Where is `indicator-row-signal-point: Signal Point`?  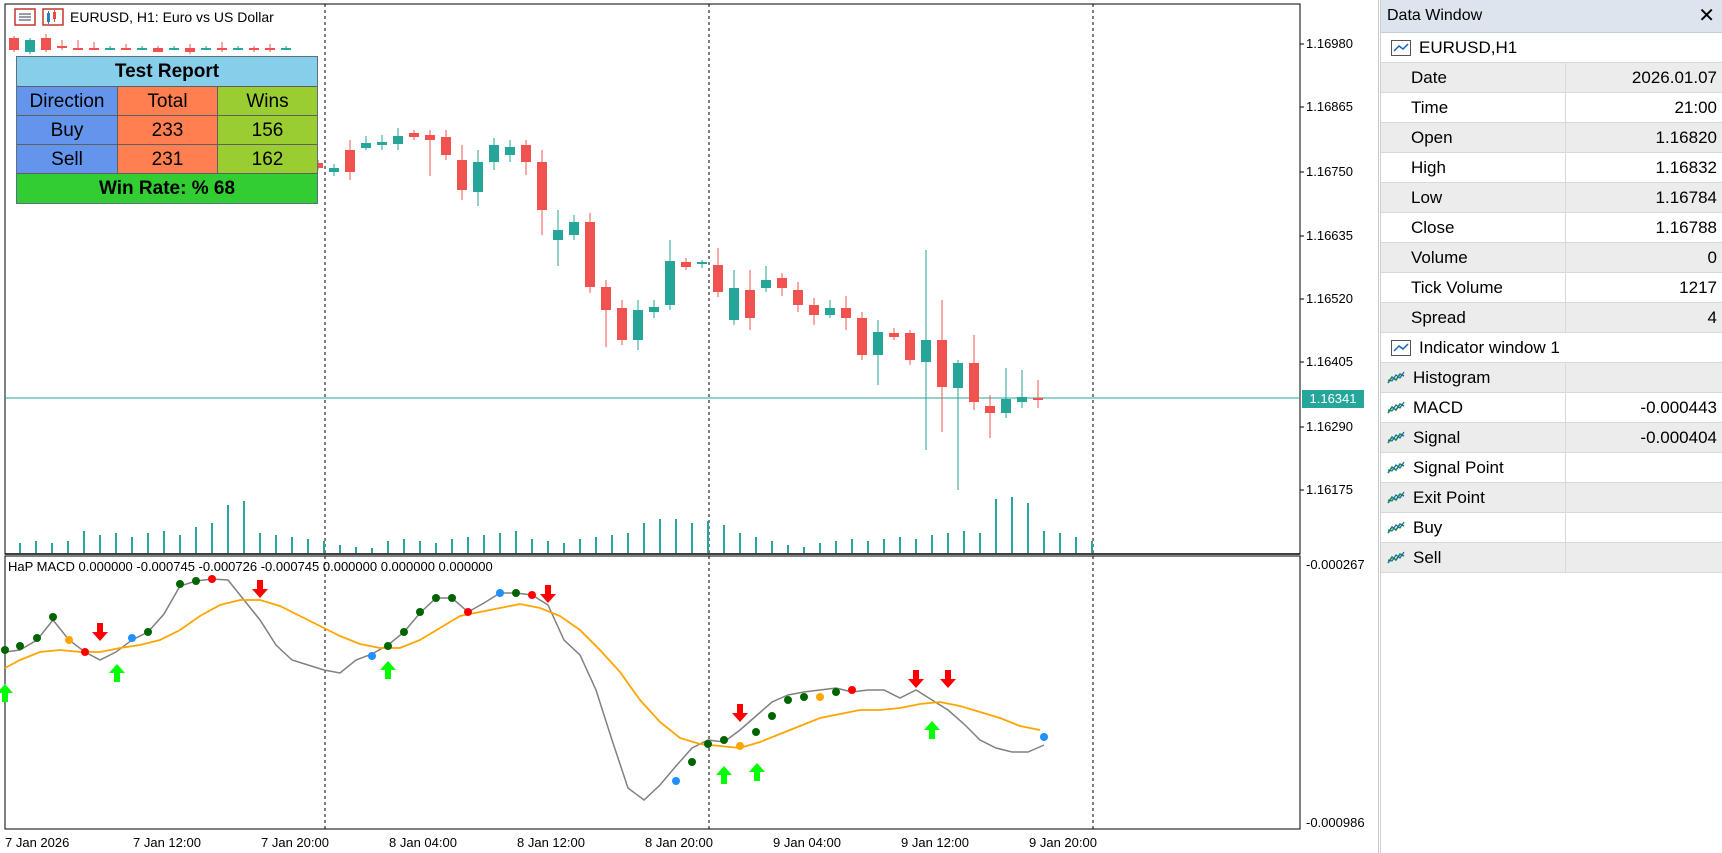 indicator-row-signal-point: Signal Point is located at coordinates (1551, 468).